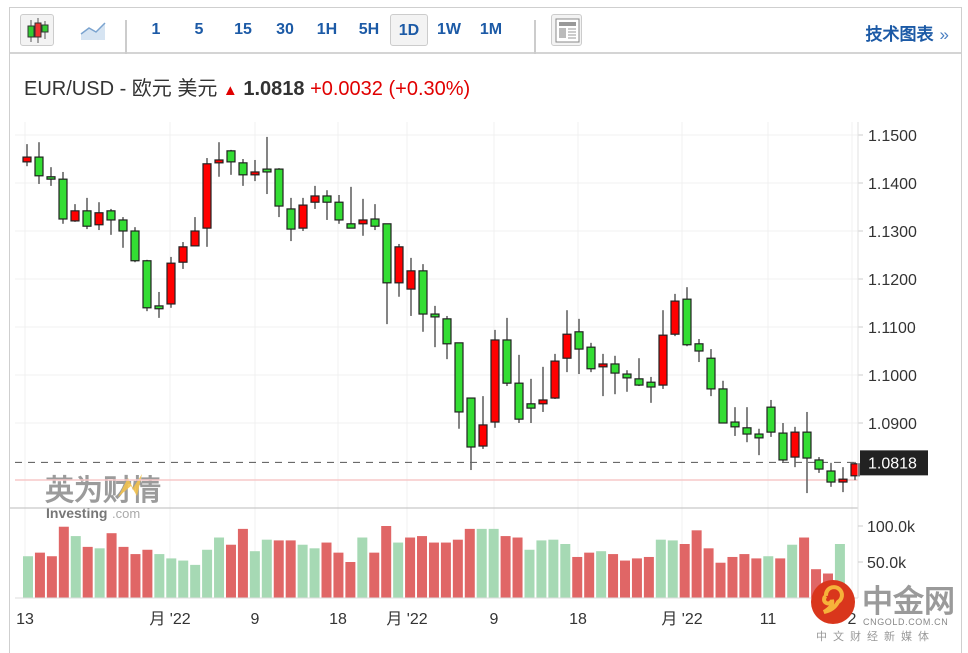 Image resolution: width=968 pixels, height=653 pixels. What do you see at coordinates (944, 34) in the screenshot?
I see `double-chevron-right-icon: »` at bounding box center [944, 34].